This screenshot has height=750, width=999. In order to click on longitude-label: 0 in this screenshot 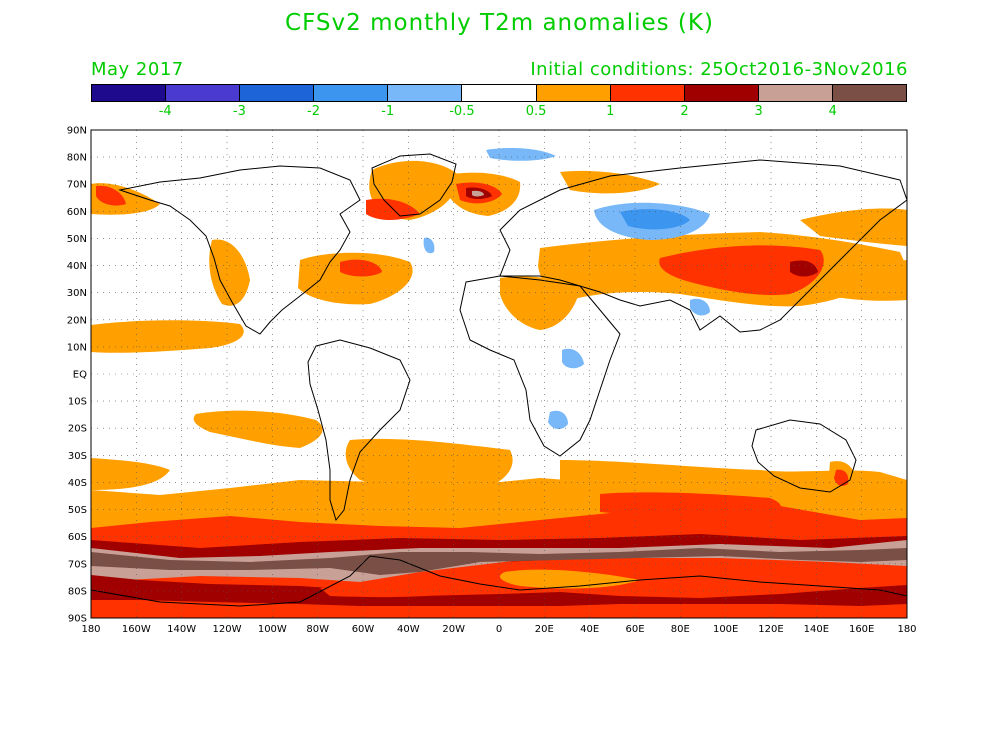, I will do `click(499, 629)`.